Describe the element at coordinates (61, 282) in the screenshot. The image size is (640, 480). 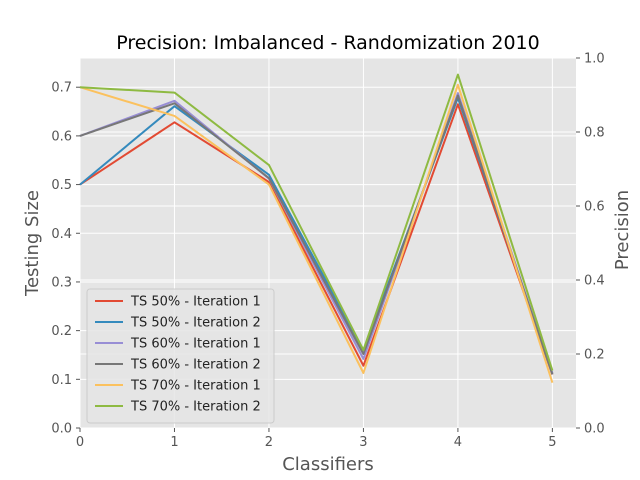
I see `y-tick-label: 0.3` at that location.